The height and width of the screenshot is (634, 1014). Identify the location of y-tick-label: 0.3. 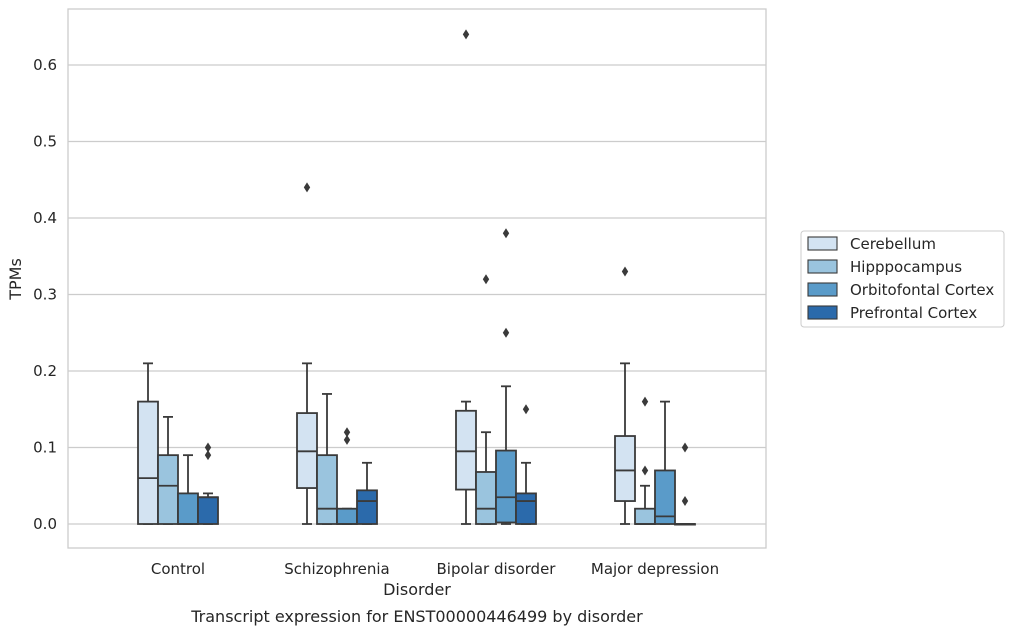
(45, 295).